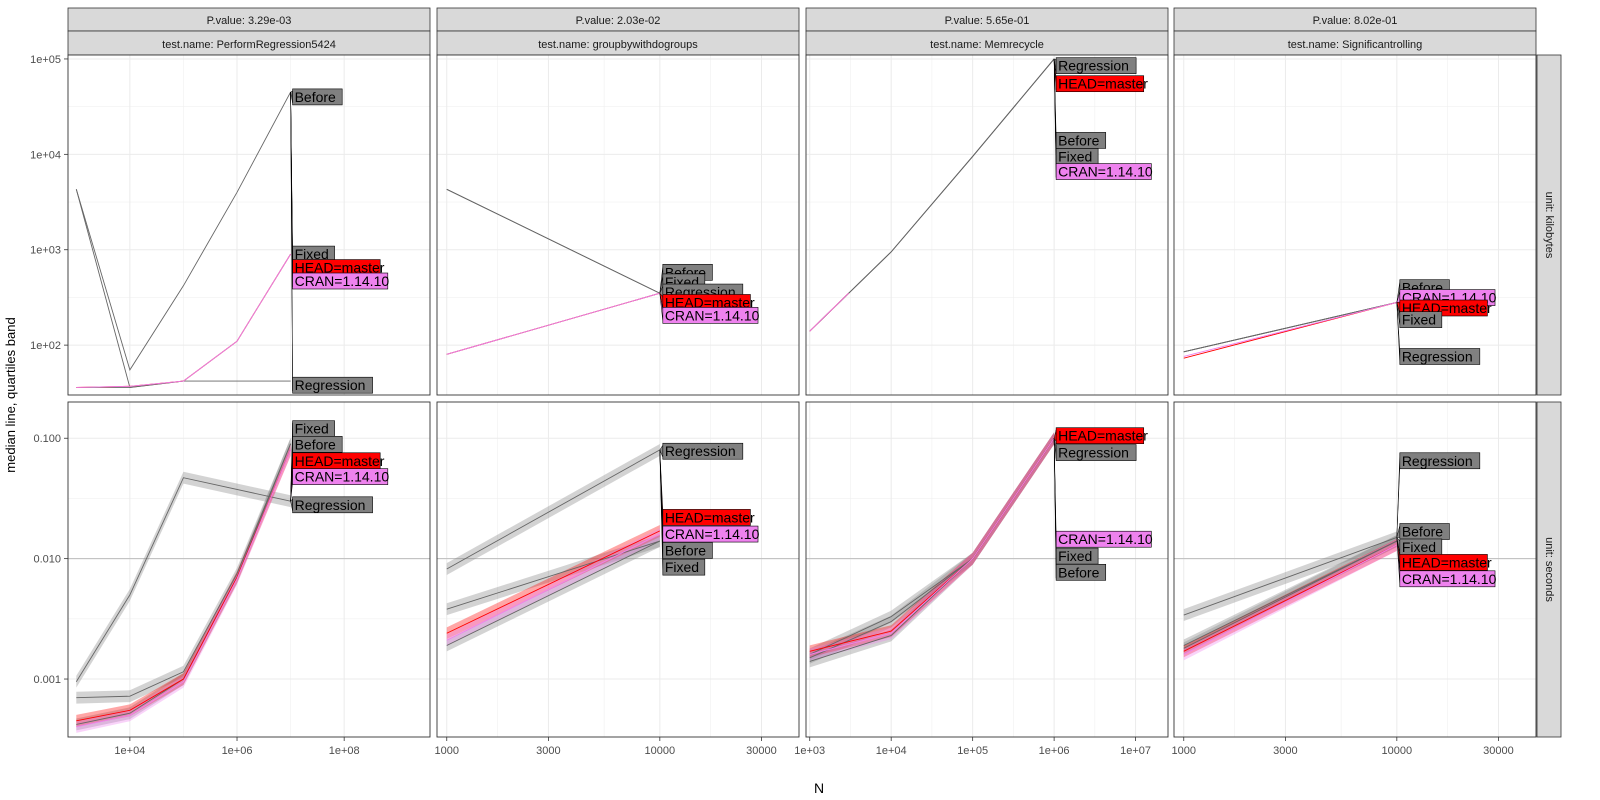 This screenshot has width=1600, height=800. I want to click on strip-test-name-text: test.name: Significantrolling, so click(1355, 45).